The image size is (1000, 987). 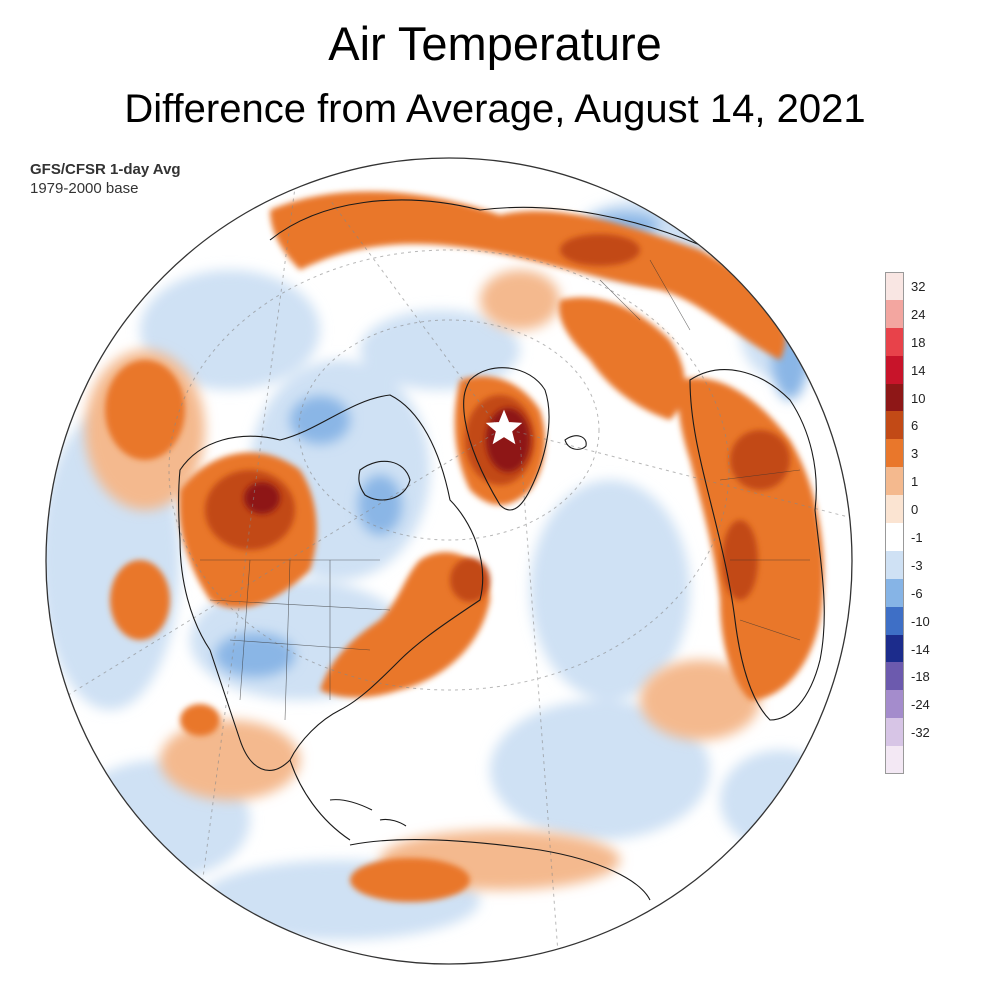 I want to click on legend-label: -3, so click(x=917, y=565).